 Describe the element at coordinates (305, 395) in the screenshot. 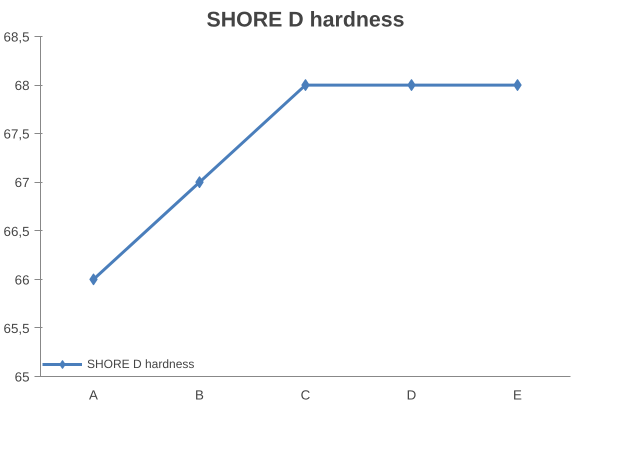

I see `x-tick-label: C` at that location.